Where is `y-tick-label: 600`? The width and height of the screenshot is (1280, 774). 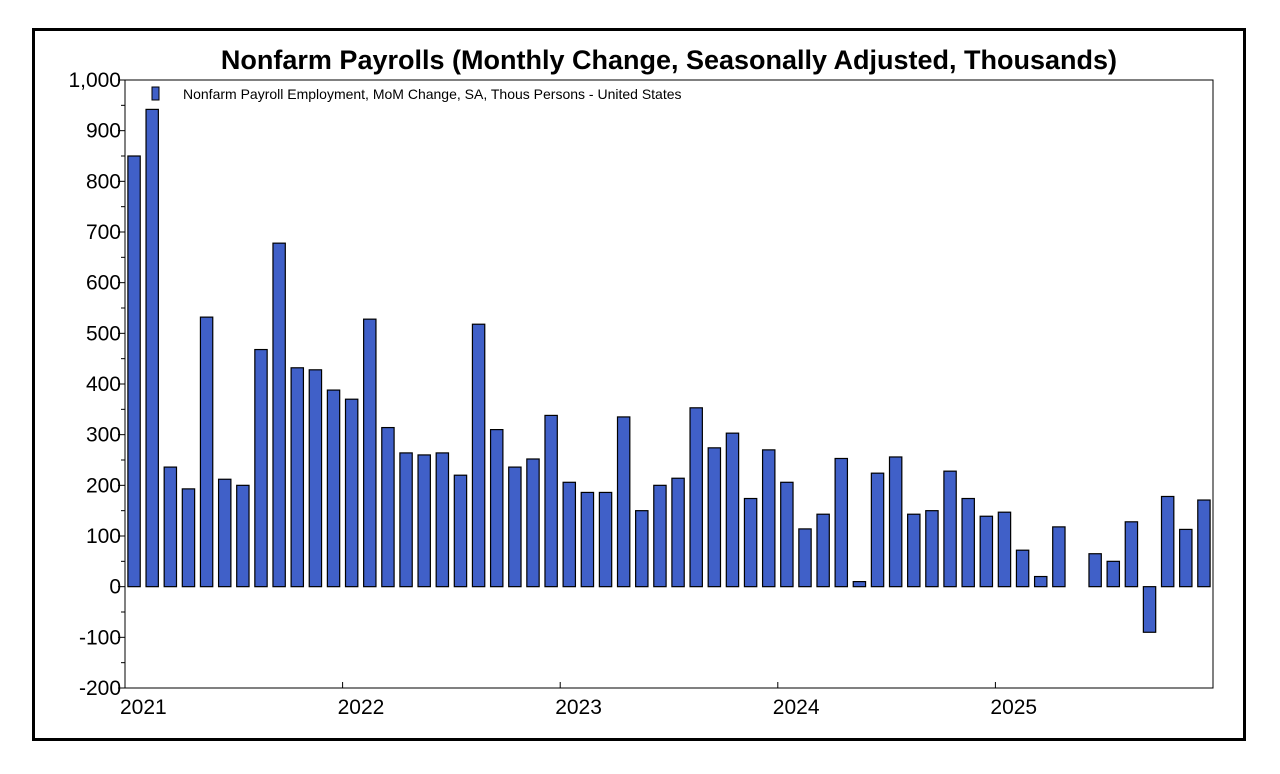
y-tick-label: 600 is located at coordinates (103, 283).